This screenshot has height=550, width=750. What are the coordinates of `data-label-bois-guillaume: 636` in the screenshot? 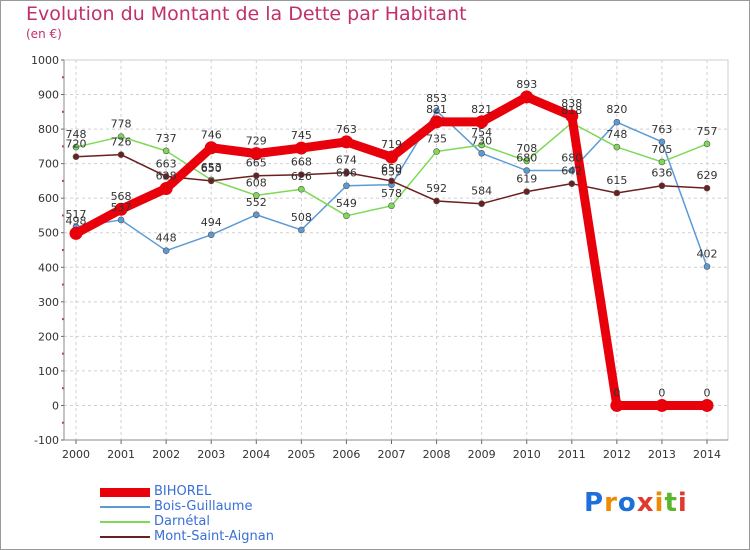 It's located at (346, 173).